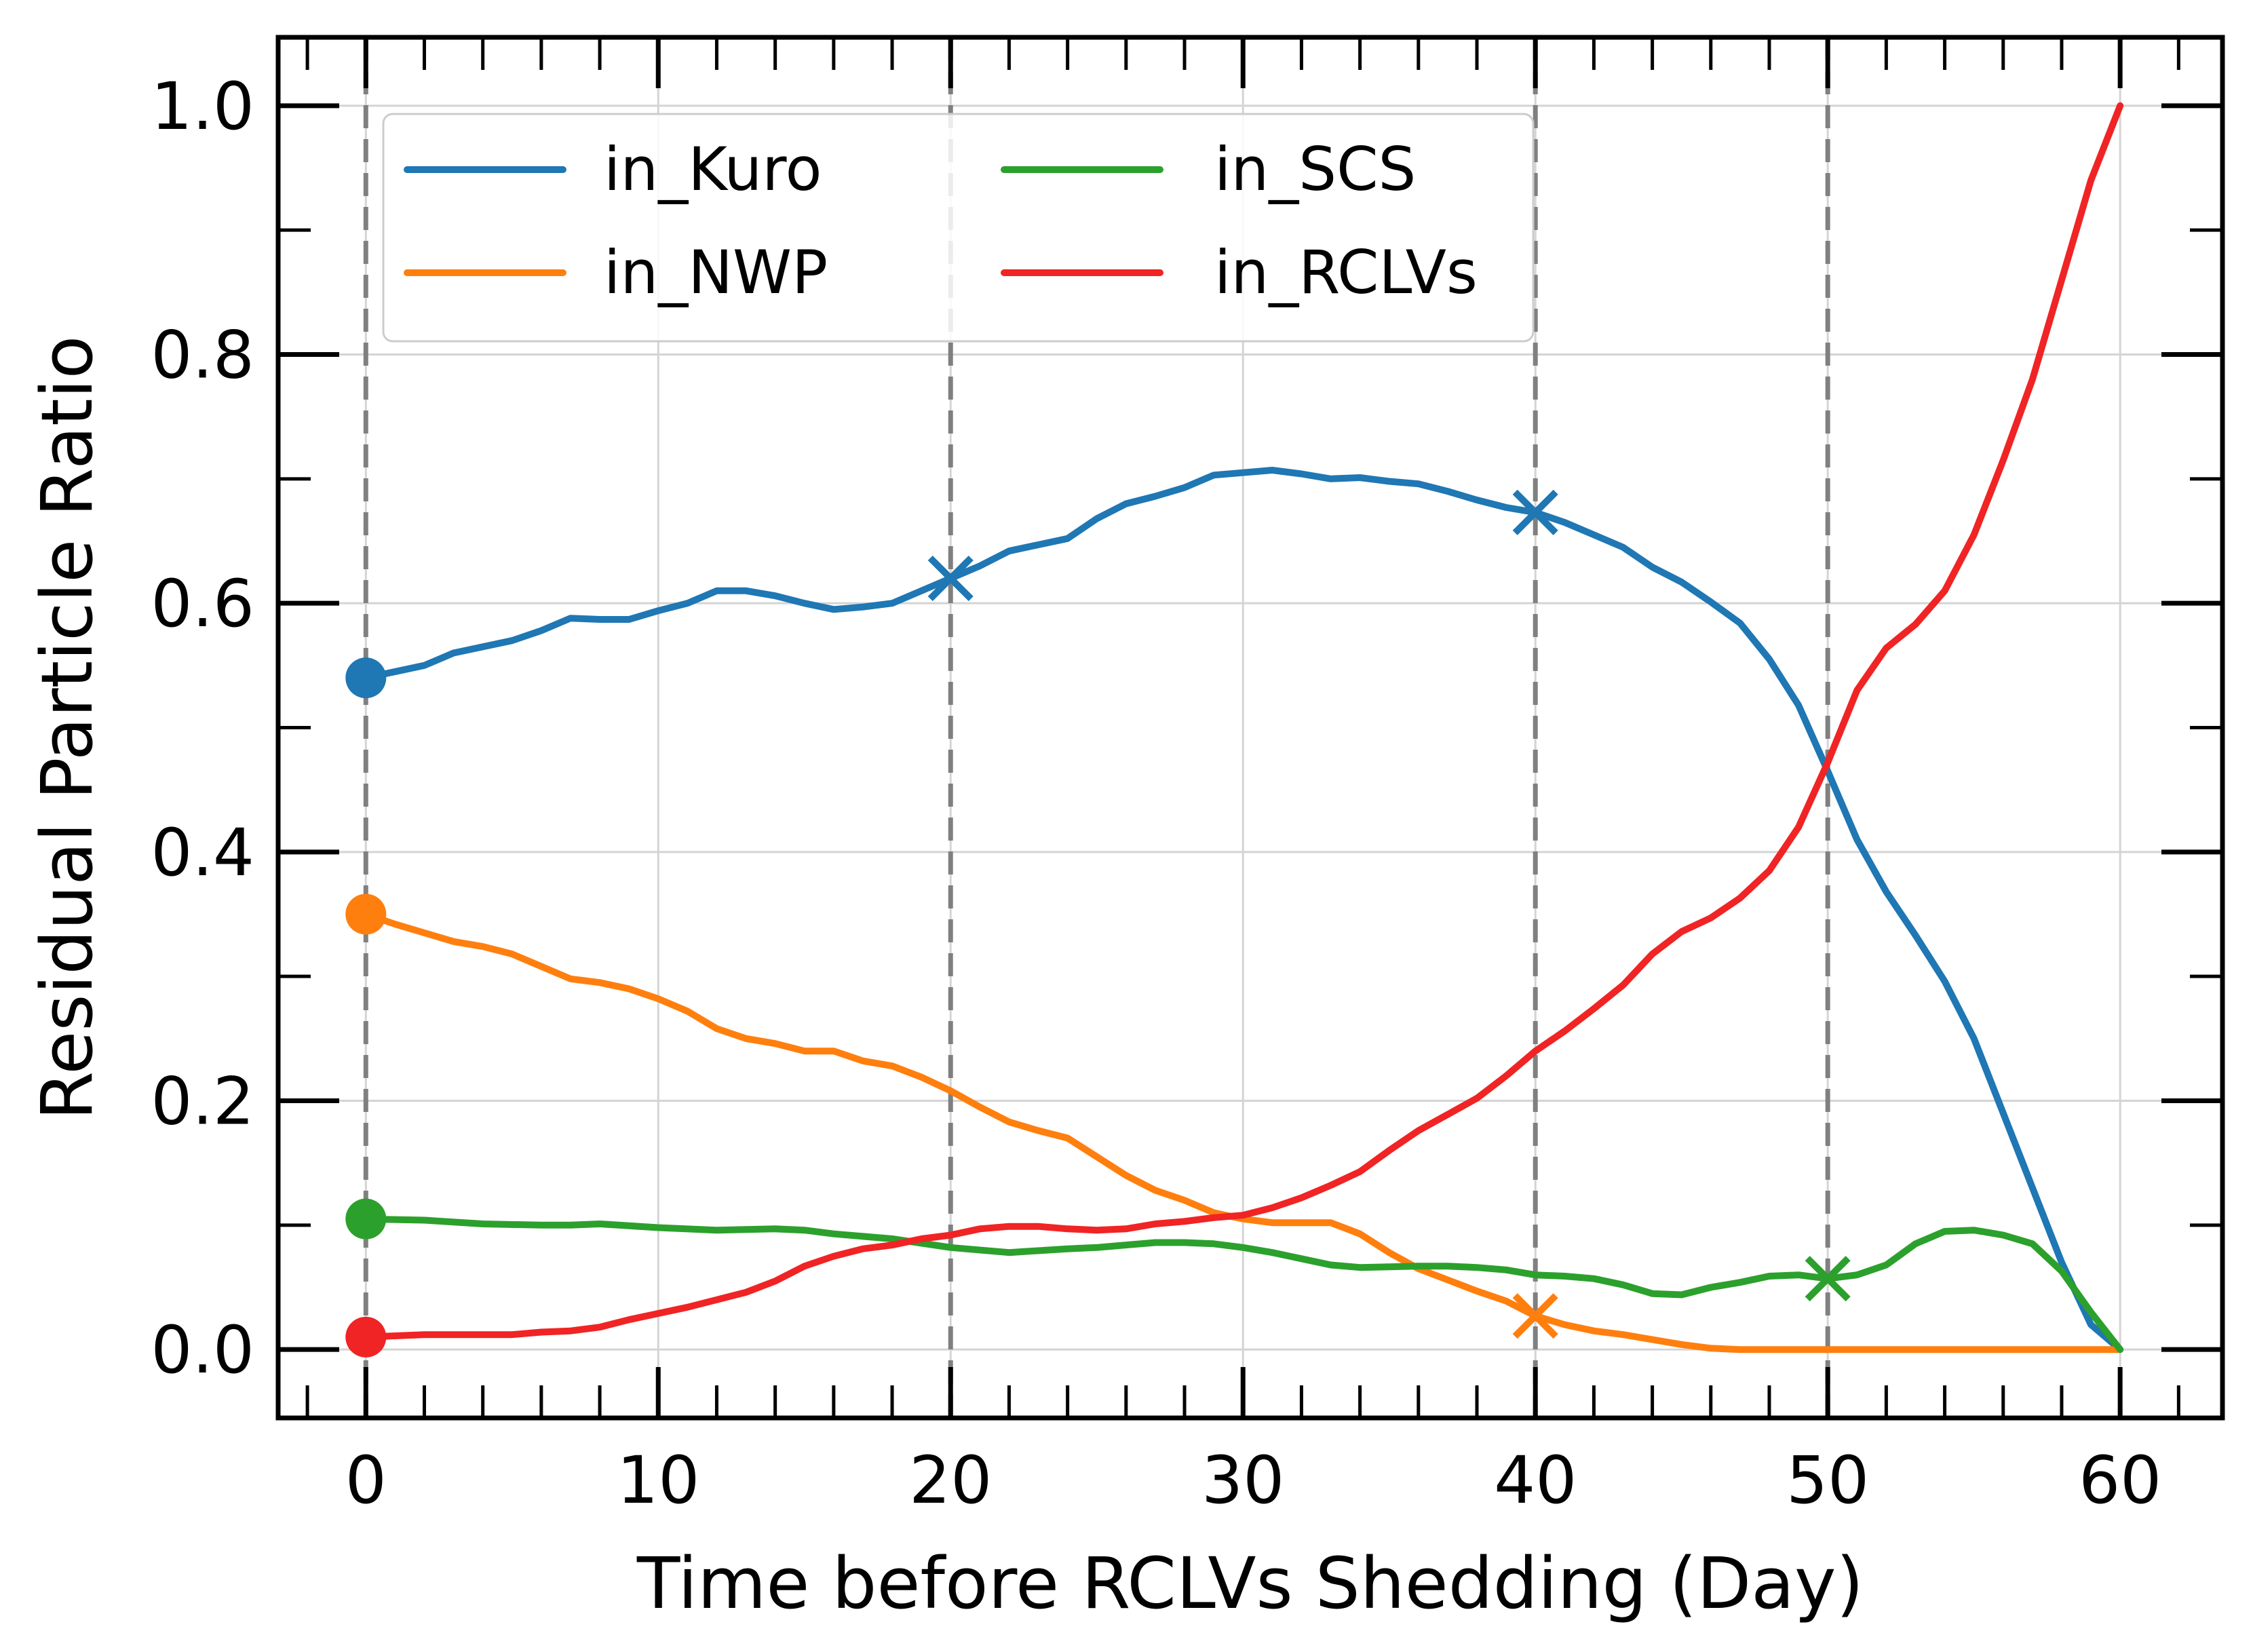 The width and height of the screenshot is (2253, 1652). I want to click on marker-x-in-nwp, so click(1535, 1316).